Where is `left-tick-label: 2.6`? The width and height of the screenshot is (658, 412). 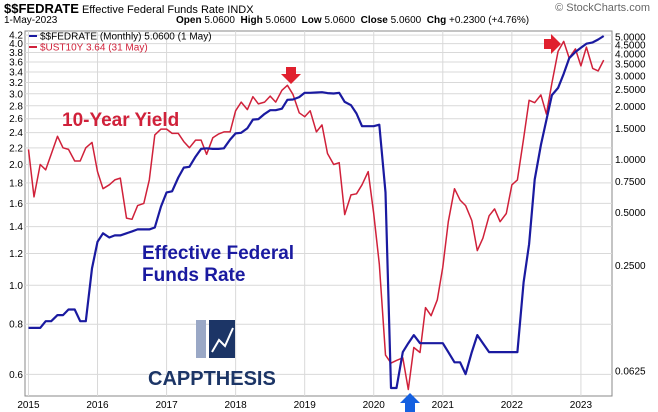
left-tick-label: 2.6 is located at coordinates (16, 119).